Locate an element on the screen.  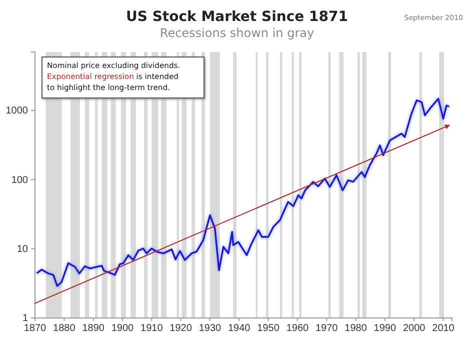
x-tick-label: 1950 is located at coordinates (268, 328).